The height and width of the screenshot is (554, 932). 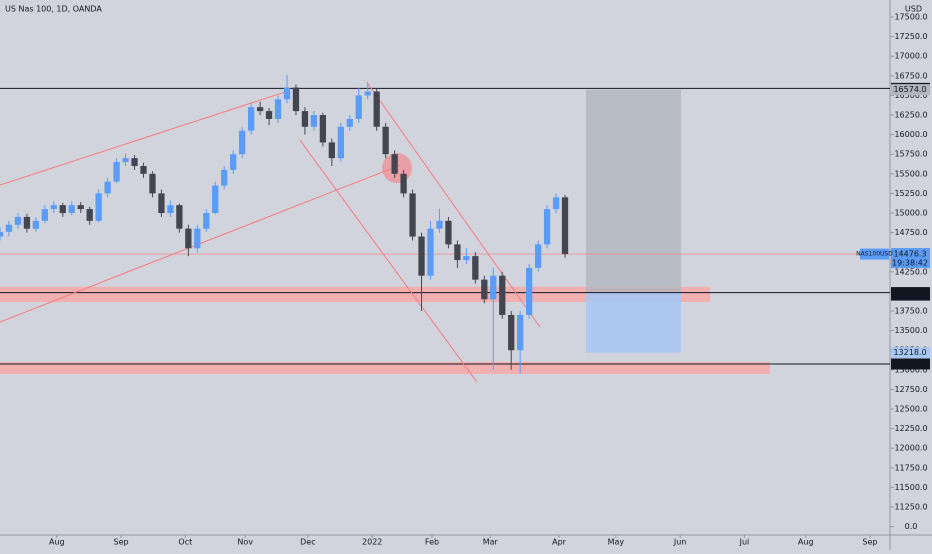 I want to click on x-tick-label: Oct, so click(x=185, y=542).